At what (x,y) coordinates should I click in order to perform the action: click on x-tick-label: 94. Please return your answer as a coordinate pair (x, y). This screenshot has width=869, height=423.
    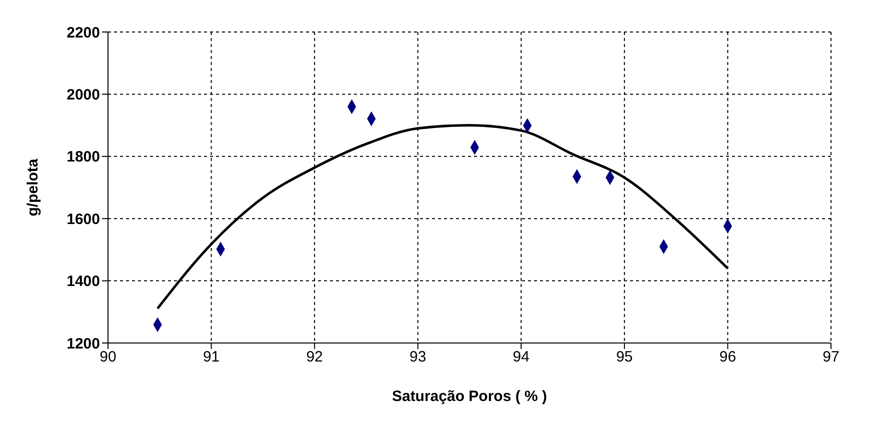
    Looking at the image, I should click on (521, 357).